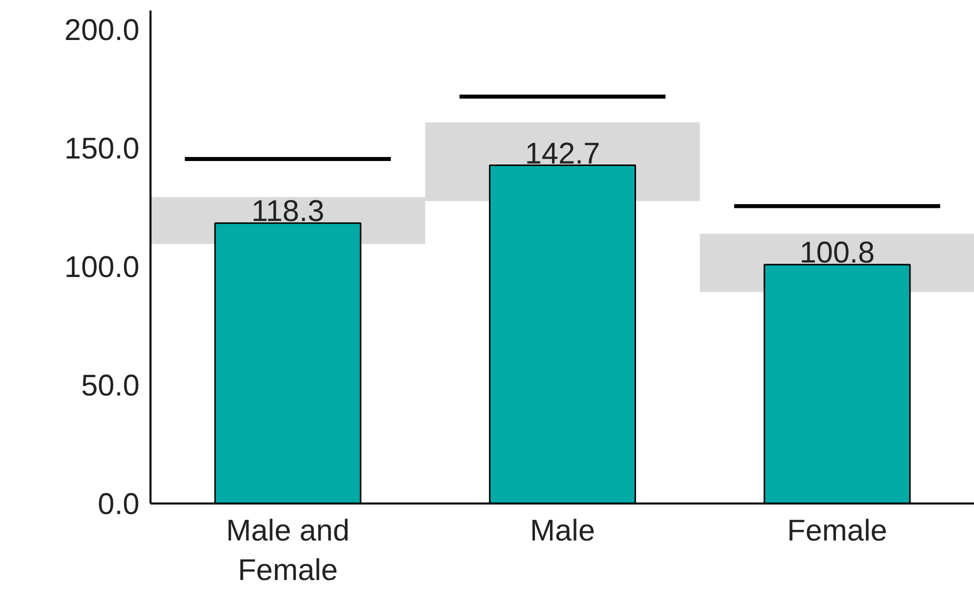  What do you see at coordinates (287, 211) in the screenshot?
I see `data-label: 118.3` at bounding box center [287, 211].